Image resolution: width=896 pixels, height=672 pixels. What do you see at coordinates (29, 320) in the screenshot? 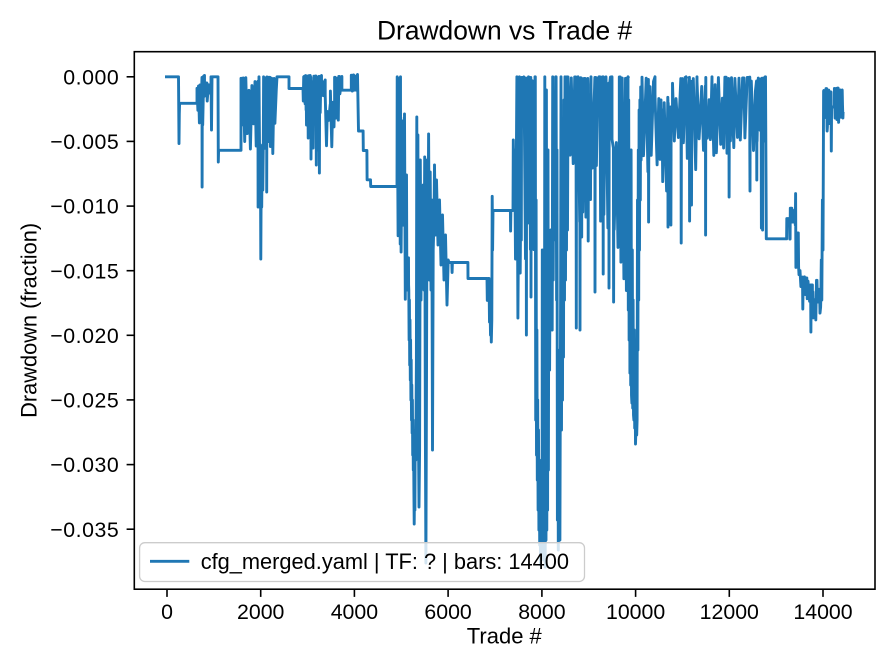
I see `svg-text: Drawdown (fraction)` at bounding box center [29, 320].